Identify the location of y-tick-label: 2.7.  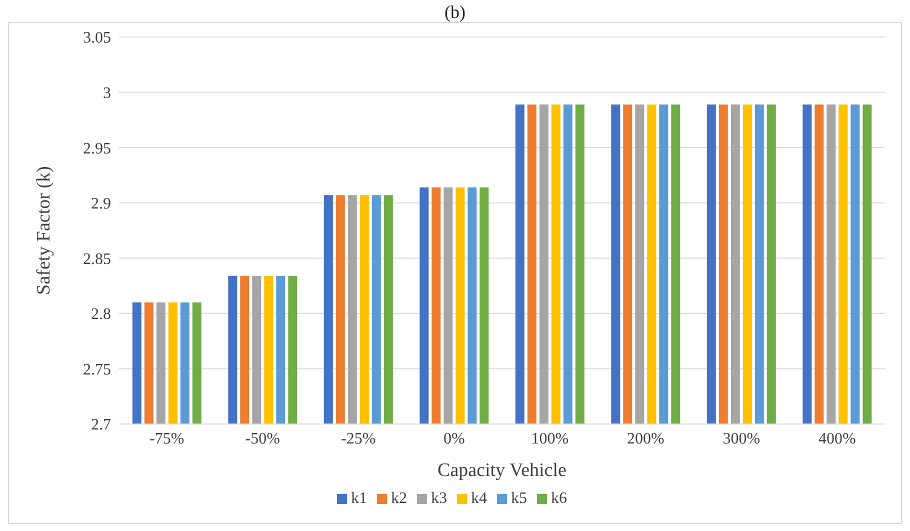
(101, 425).